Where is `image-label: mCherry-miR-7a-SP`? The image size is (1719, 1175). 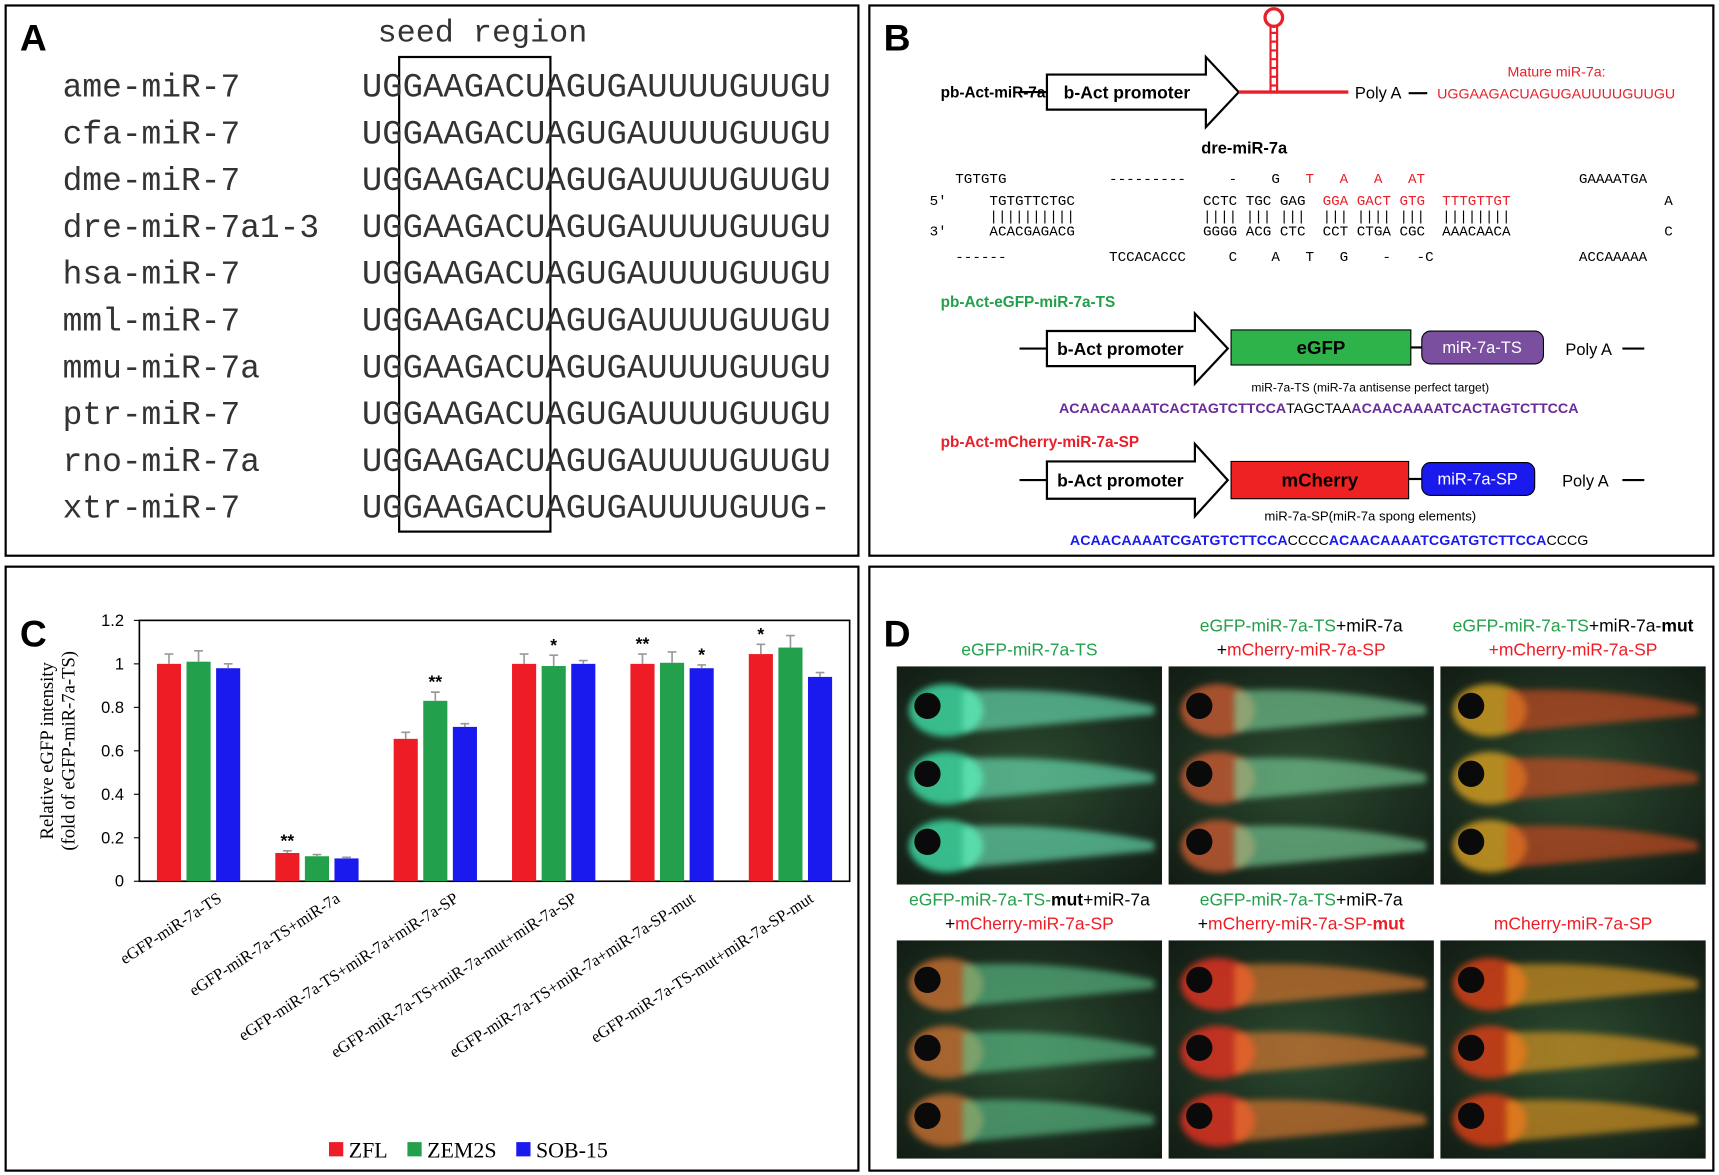
image-label: mCherry-miR-7a-SP is located at coordinates (1573, 923).